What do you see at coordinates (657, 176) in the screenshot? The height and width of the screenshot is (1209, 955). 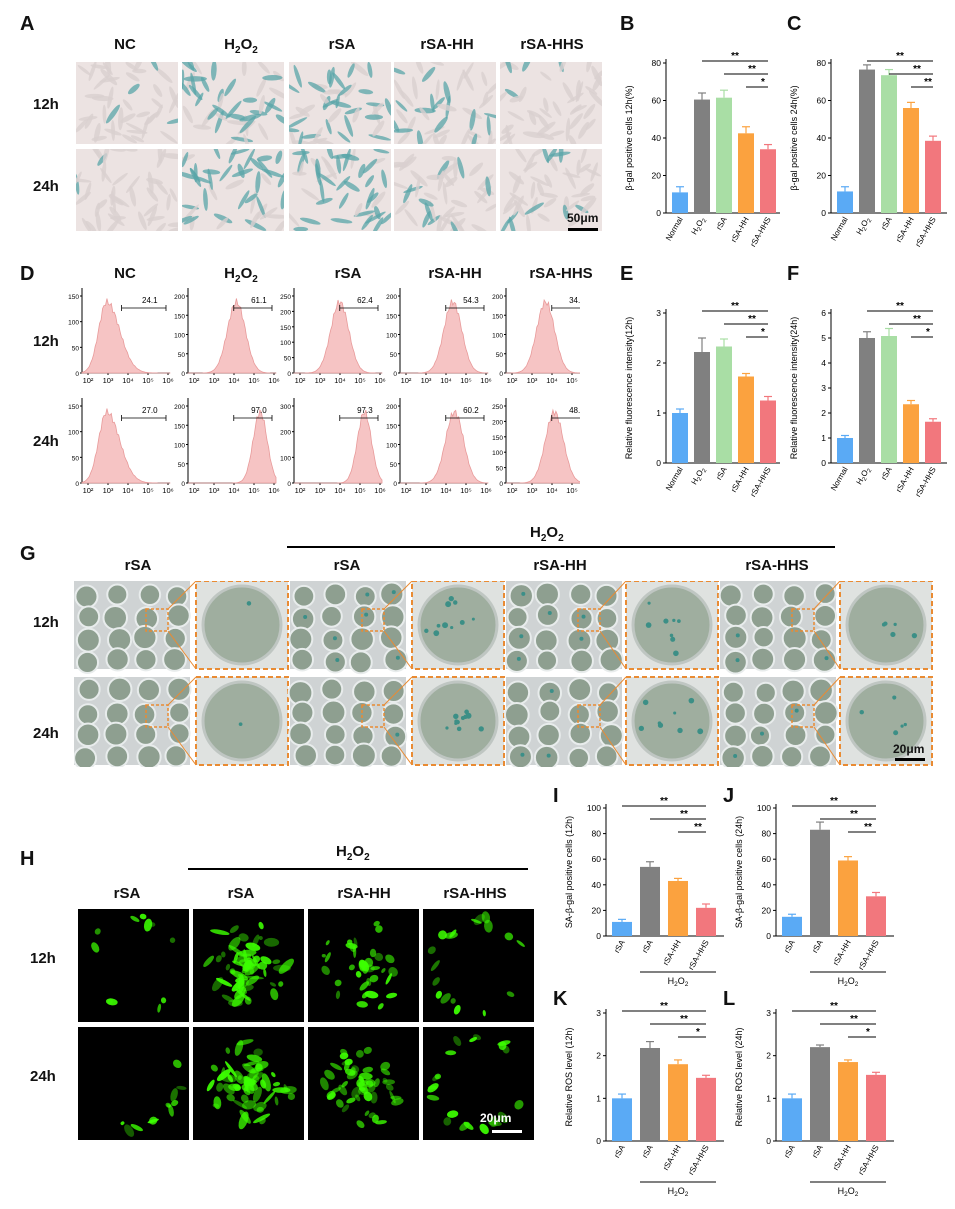 I see `chart-ytick: 20` at bounding box center [657, 176].